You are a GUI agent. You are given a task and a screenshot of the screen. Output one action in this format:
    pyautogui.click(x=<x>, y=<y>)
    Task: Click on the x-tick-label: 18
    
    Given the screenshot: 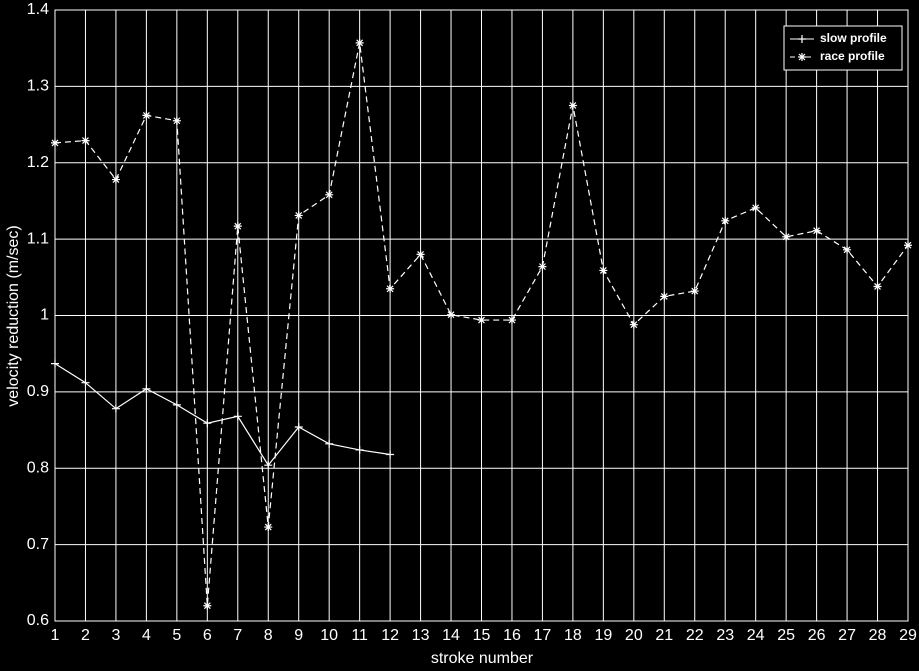 What is the action you would take?
    pyautogui.click(x=573, y=635)
    